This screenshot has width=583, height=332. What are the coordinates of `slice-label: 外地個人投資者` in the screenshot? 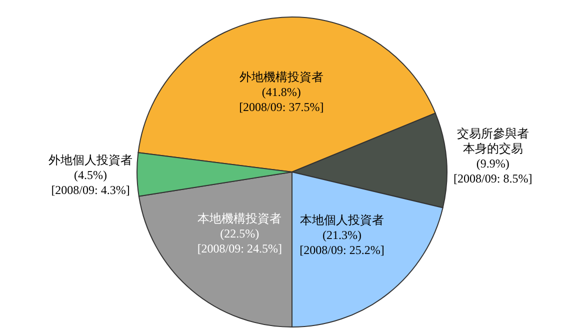 It's located at (90, 160).